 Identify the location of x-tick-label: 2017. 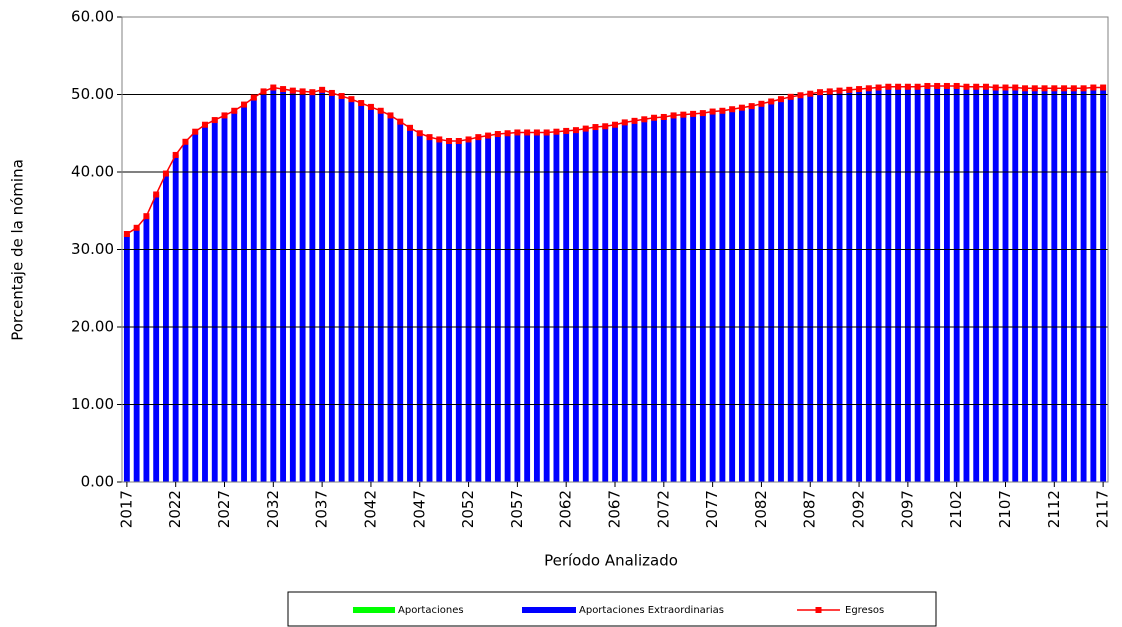
(126, 509).